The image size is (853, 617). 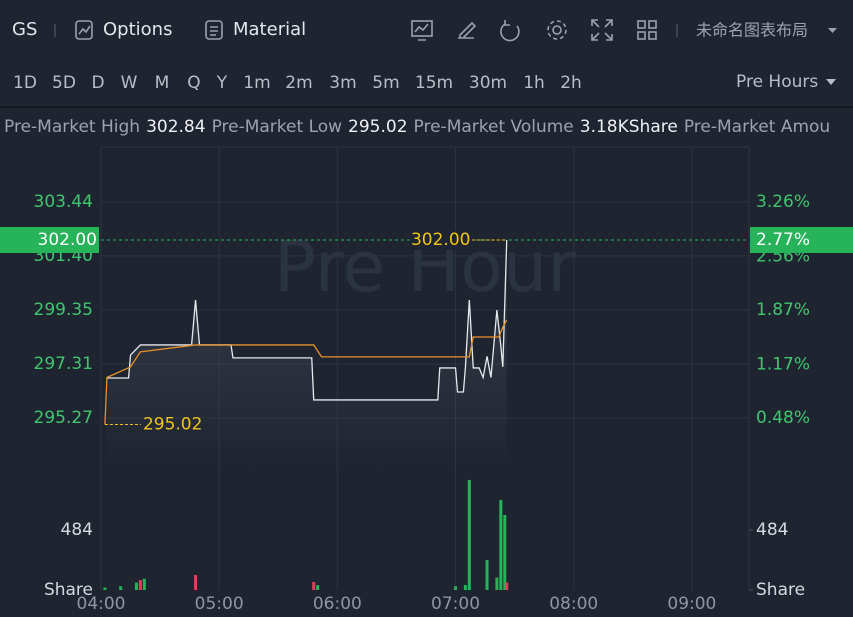 I want to click on interval-button: 15m, so click(x=434, y=83).